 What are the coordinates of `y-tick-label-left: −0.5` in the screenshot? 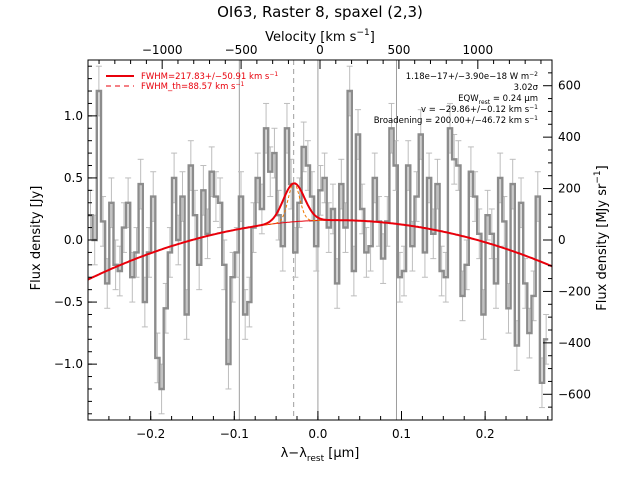 It's located at (68, 302).